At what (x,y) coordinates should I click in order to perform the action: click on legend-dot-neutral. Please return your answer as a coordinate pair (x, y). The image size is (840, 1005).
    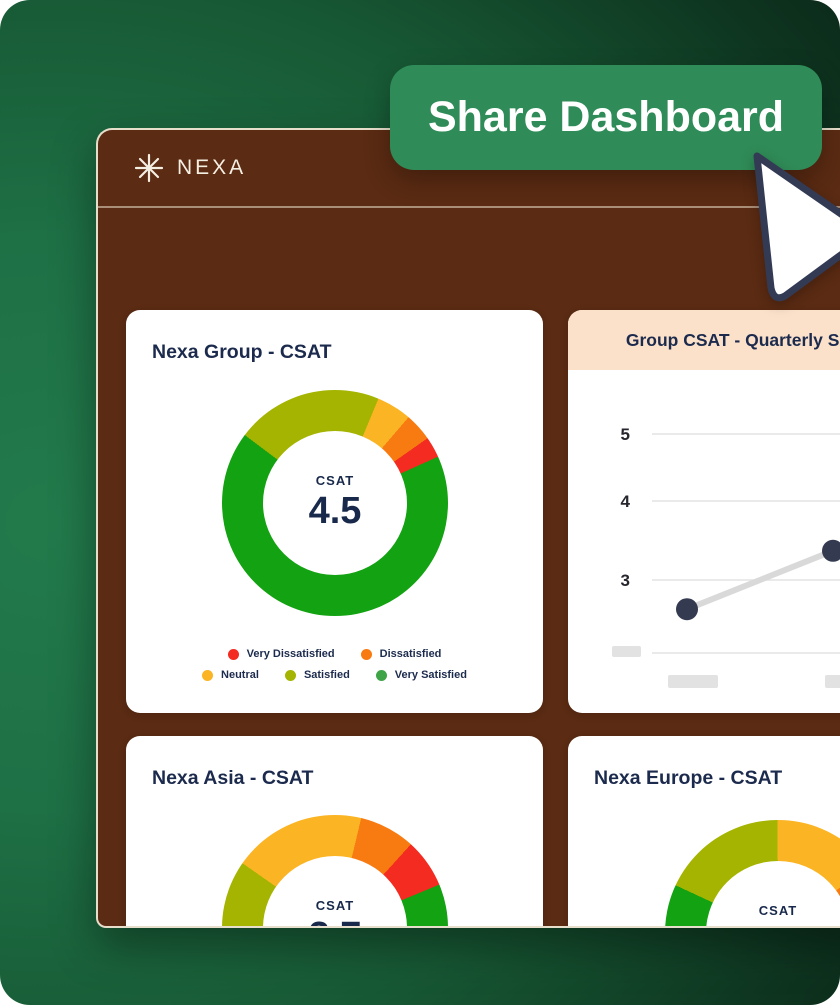
    Looking at the image, I should click on (208, 675).